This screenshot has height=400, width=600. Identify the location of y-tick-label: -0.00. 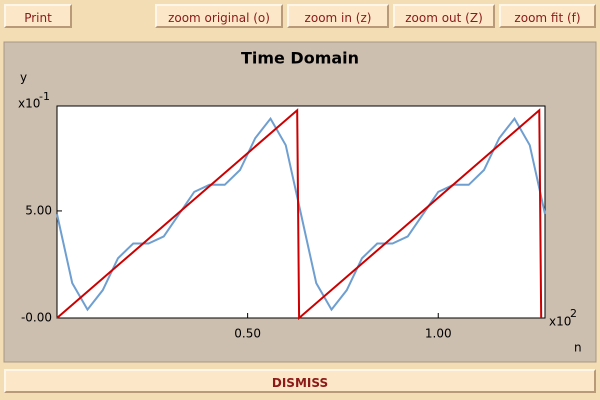
(36, 318).